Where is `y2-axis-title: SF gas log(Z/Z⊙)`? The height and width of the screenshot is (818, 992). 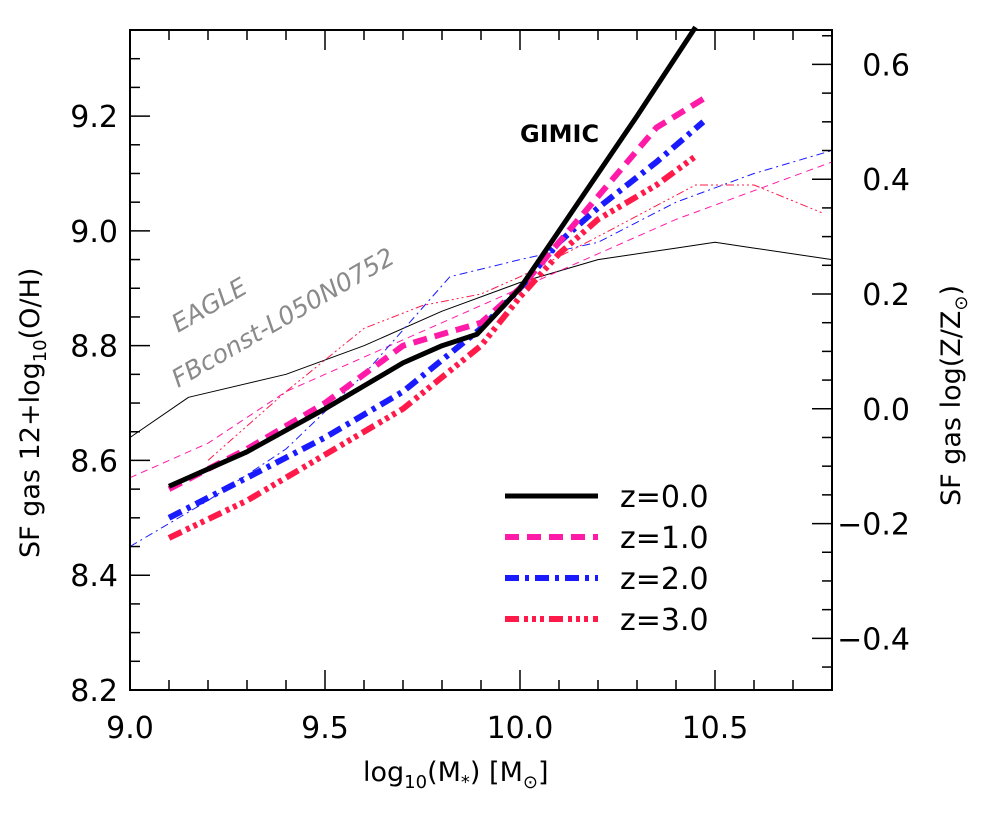
y2-axis-title: SF gas log(Z/Z⊙) is located at coordinates (954, 395).